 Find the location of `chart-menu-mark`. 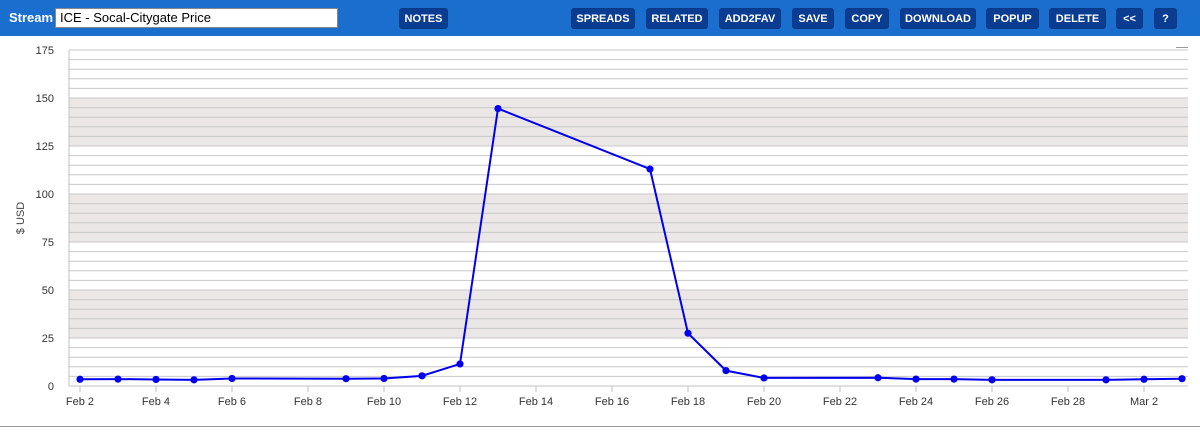

chart-menu-mark is located at coordinates (1182, 47).